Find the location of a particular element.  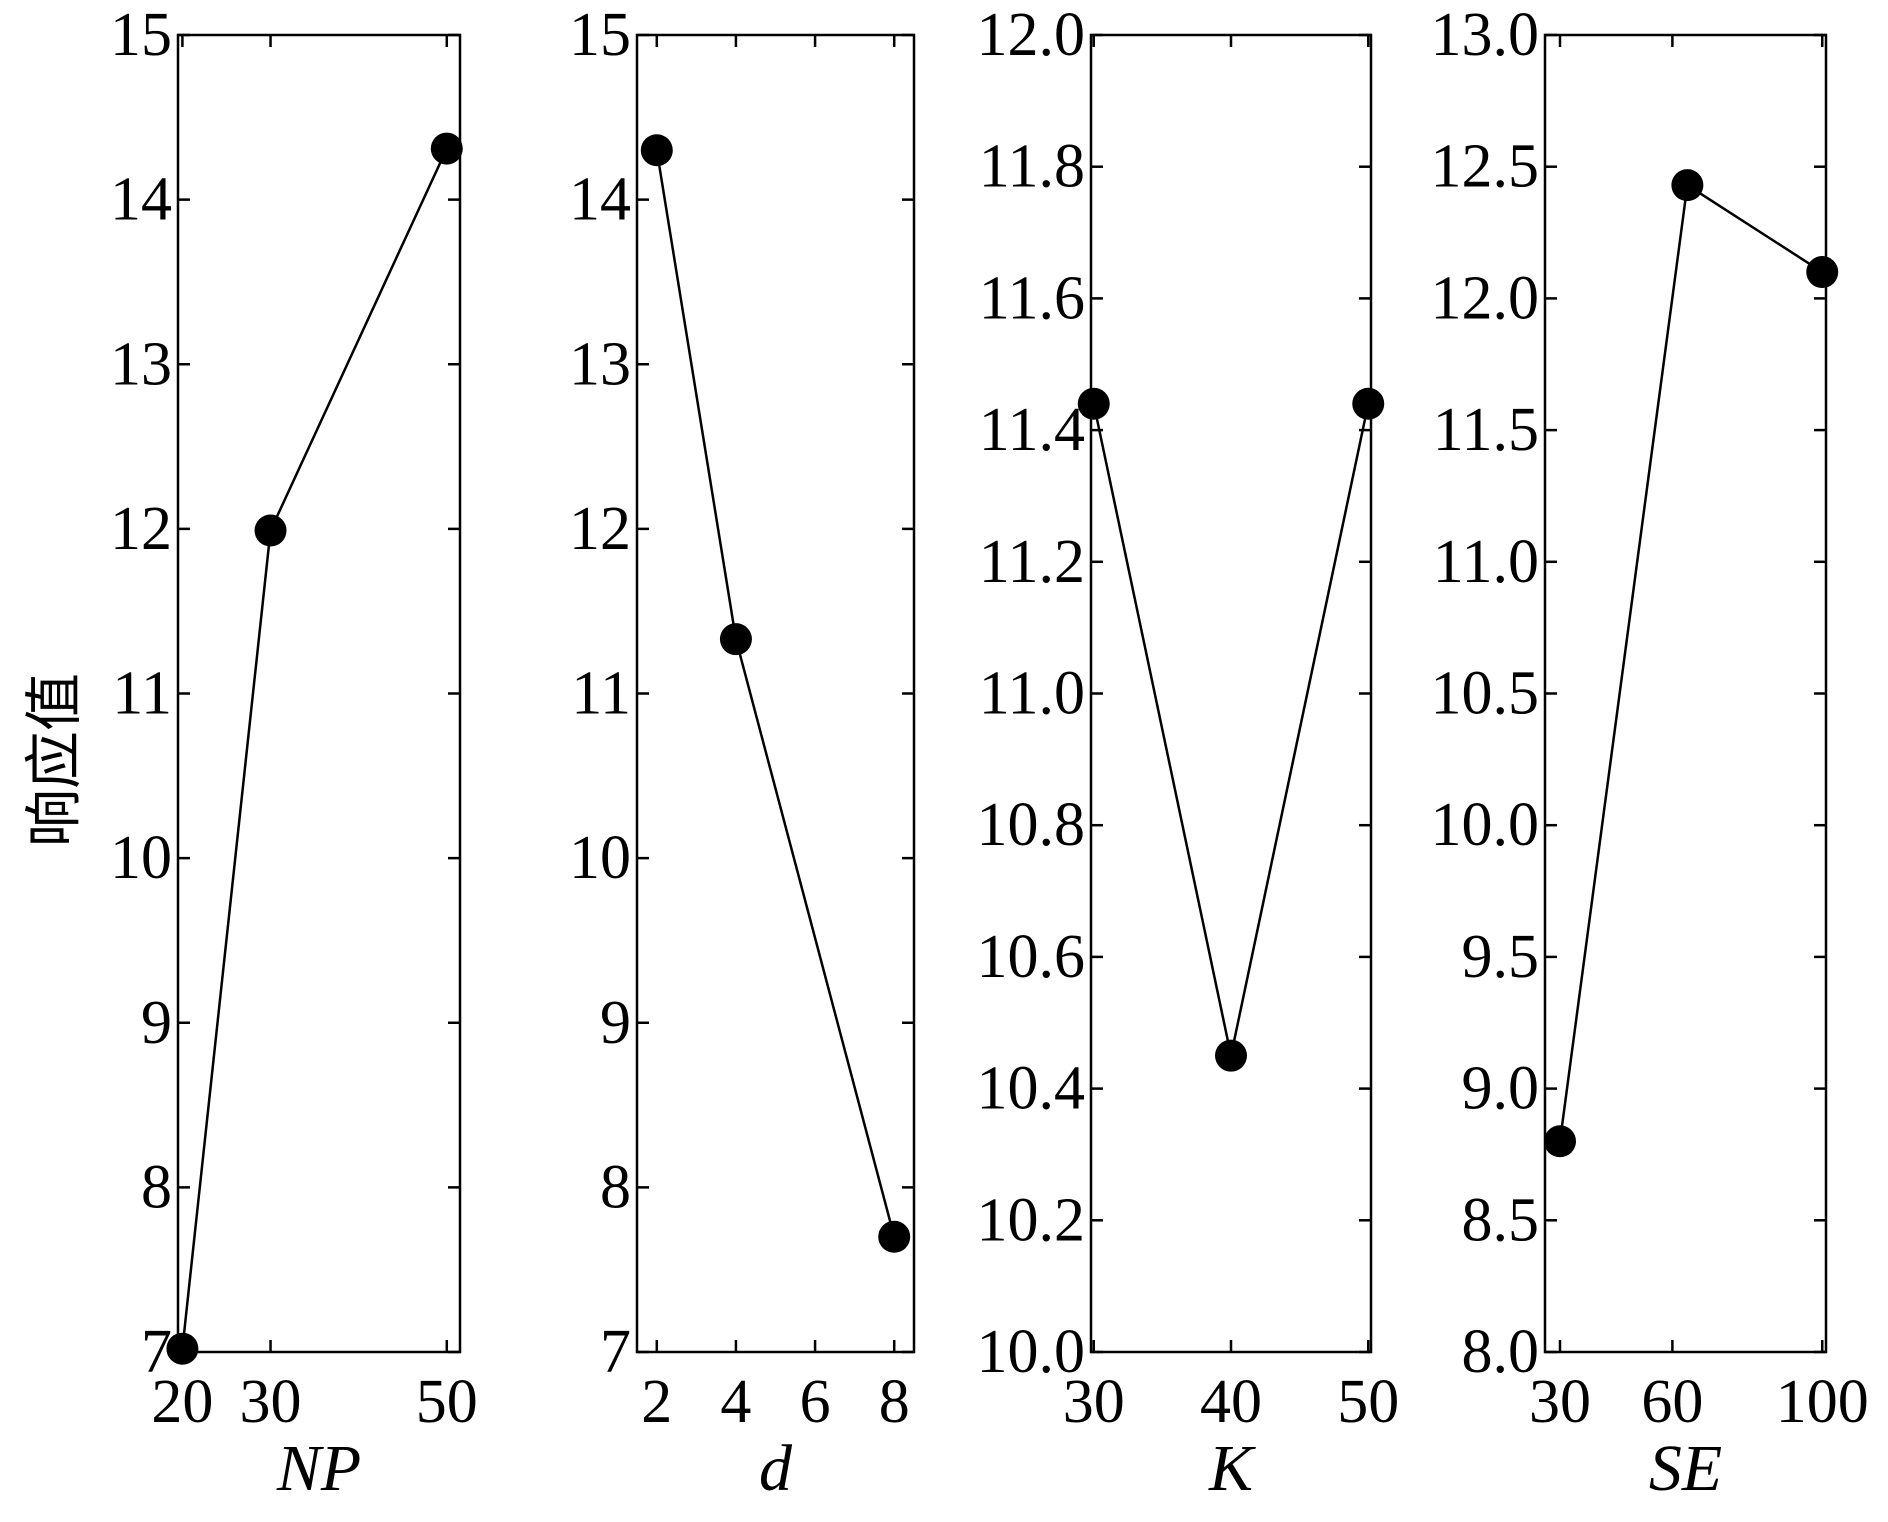

x-axis-title: SE is located at coordinates (1685, 1468).